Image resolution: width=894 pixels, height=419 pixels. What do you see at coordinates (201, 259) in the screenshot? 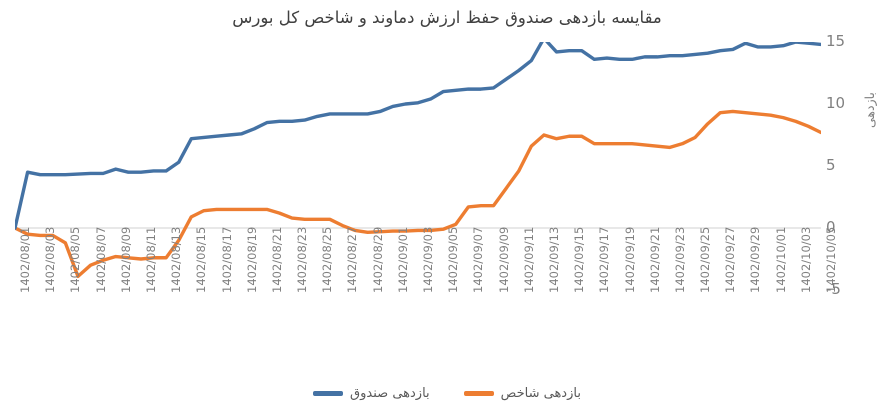
I see `x-axis-tick: 1402/08/15` at bounding box center [201, 259].